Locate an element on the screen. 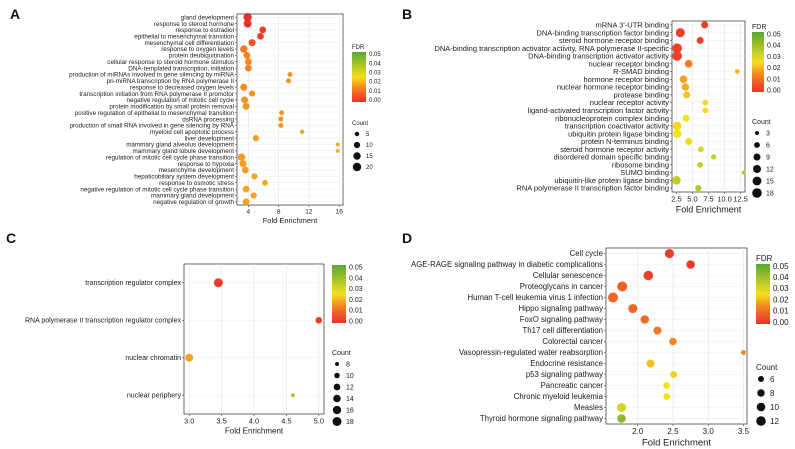  term-label: mRNA 3'-UTR binding is located at coordinates (632, 25).